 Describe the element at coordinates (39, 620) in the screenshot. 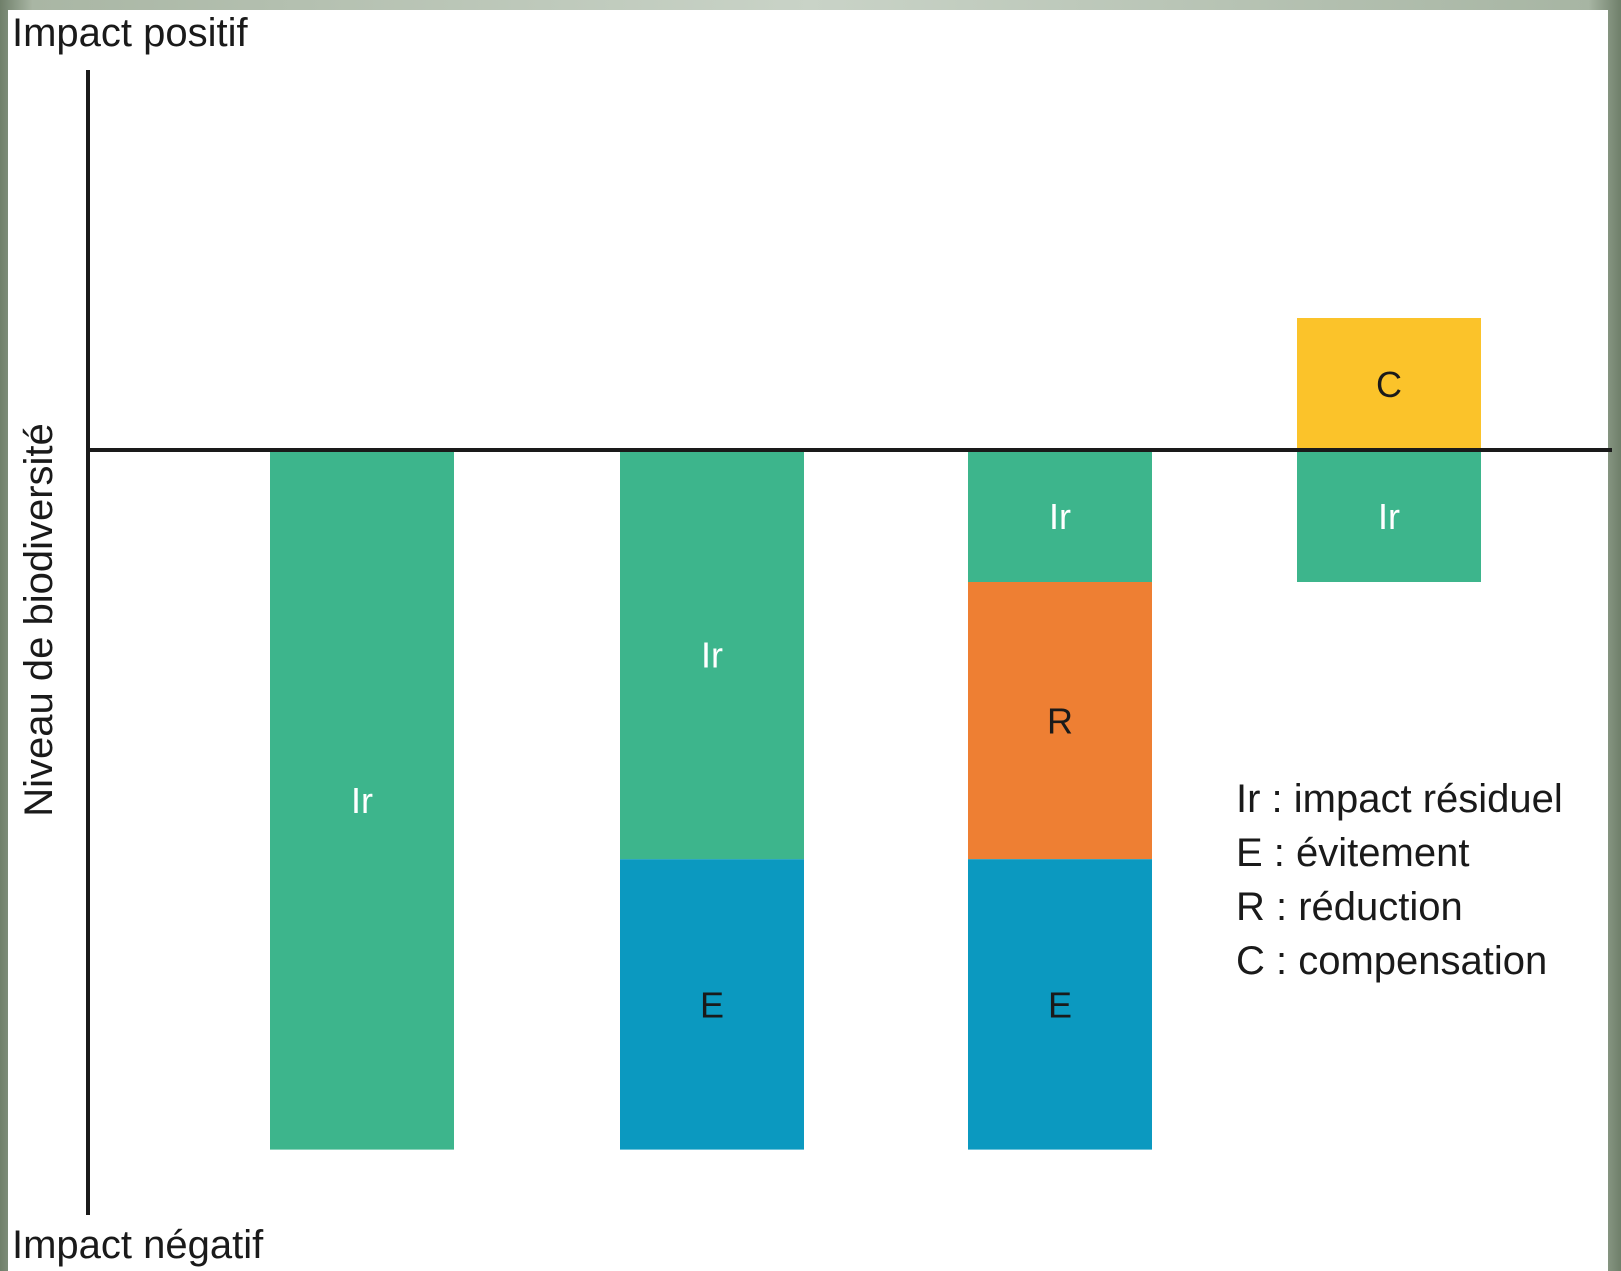

I see `y-axis-label: Niveau de biodiversité` at that location.